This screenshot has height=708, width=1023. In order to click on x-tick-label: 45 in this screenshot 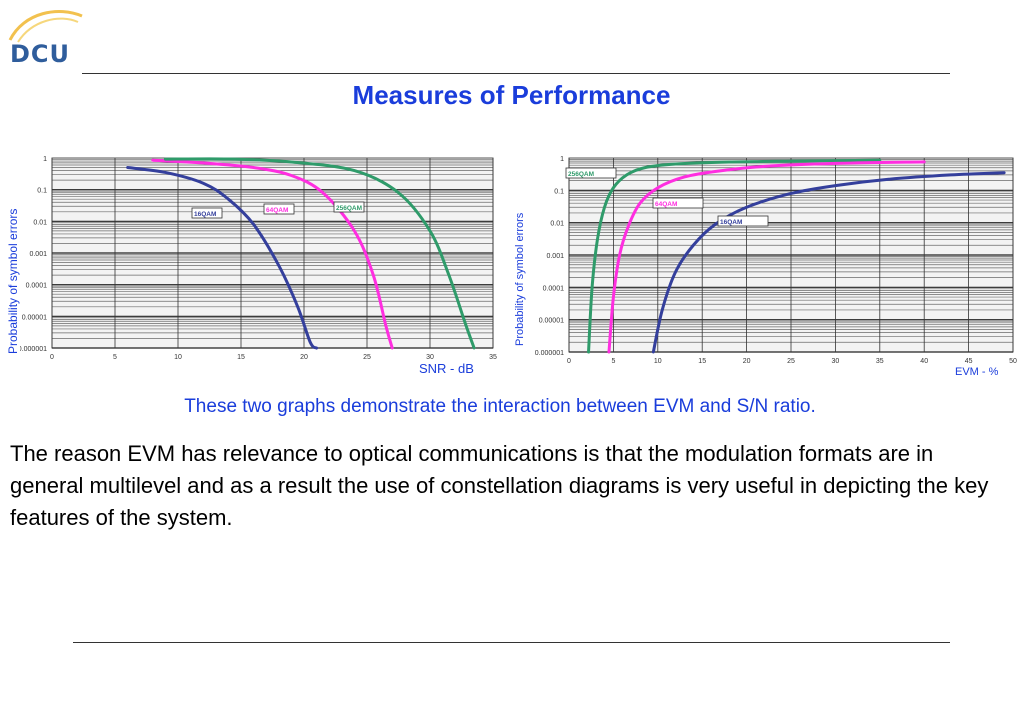, I will do `click(969, 361)`.